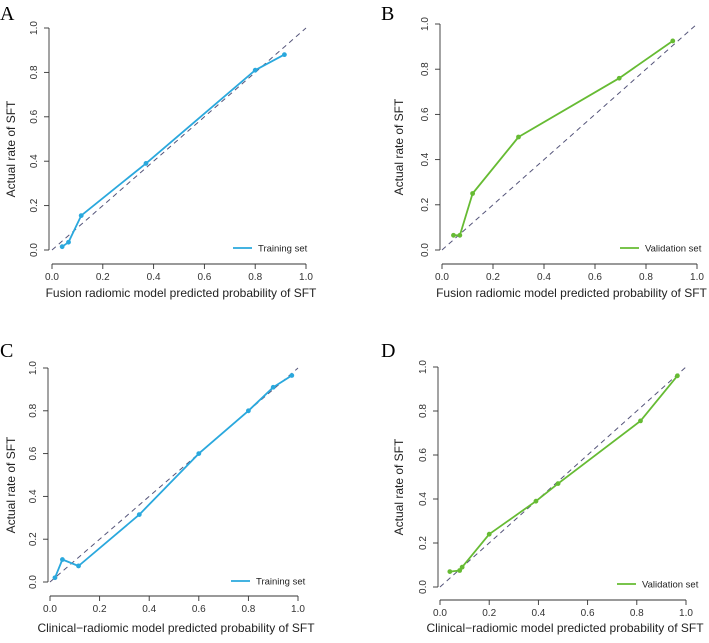 This screenshot has width=709, height=643. Describe the element at coordinates (204, 277) in the screenshot. I see `chart-0-x-tick-label: 0.6` at that location.